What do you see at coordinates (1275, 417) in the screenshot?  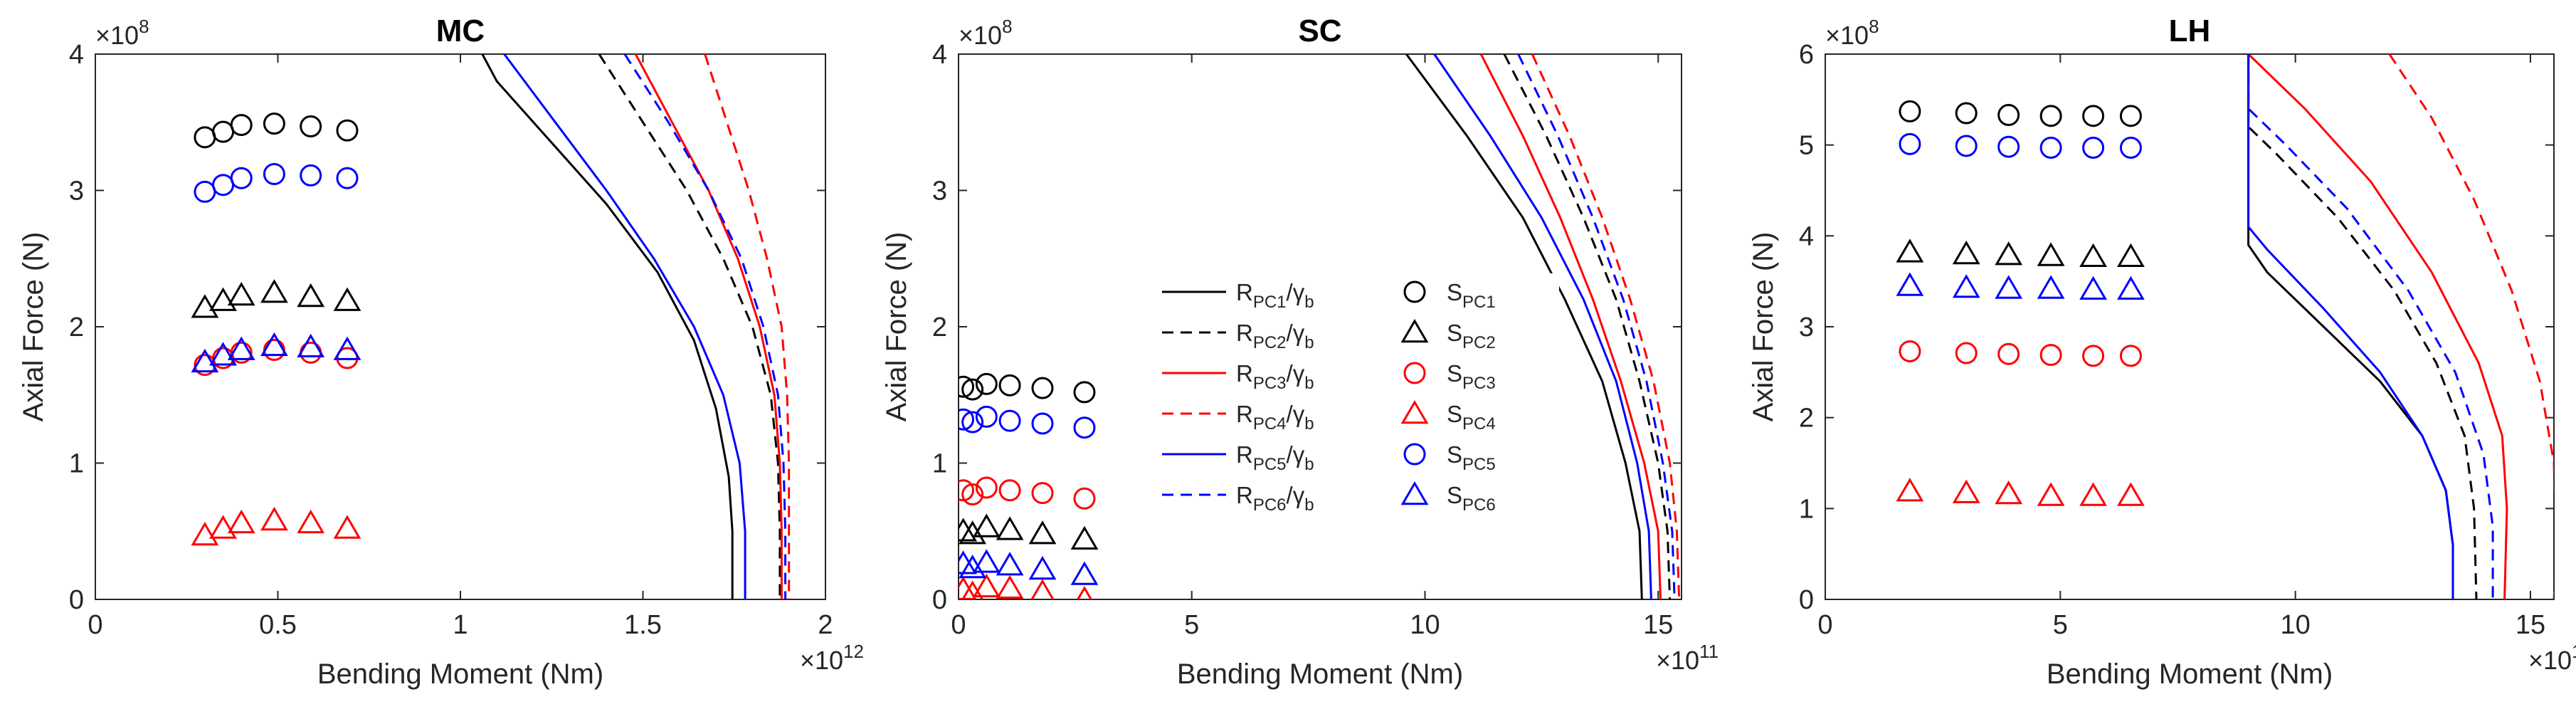 I see `legend-label-rpc4: RPC4/γb` at bounding box center [1275, 417].